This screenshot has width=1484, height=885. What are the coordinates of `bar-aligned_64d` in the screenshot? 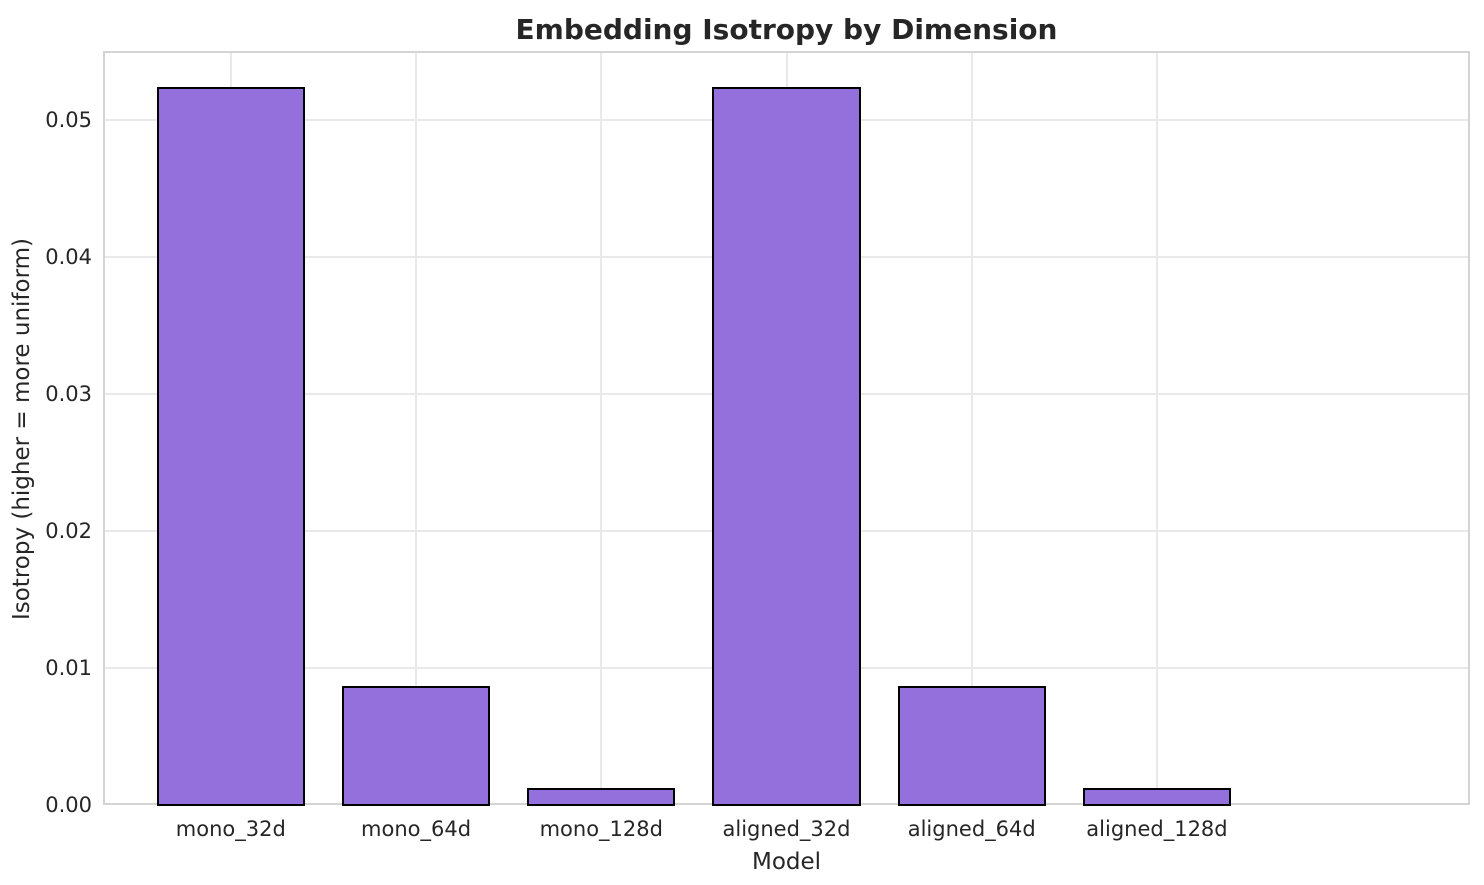 It's located at (971, 746).